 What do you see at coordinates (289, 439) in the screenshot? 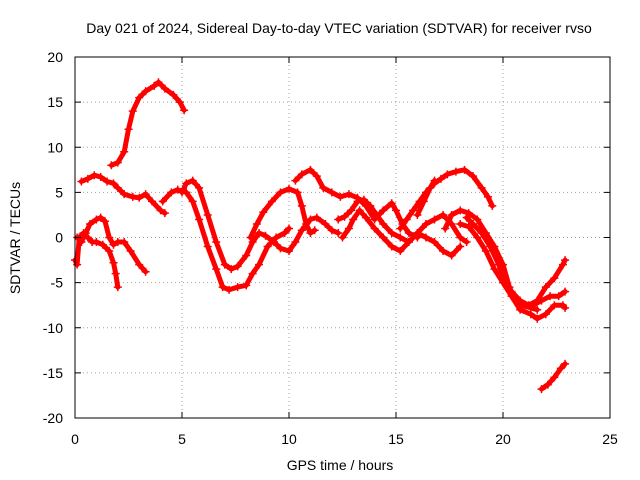
I see `x-tick-label: 10` at bounding box center [289, 439].